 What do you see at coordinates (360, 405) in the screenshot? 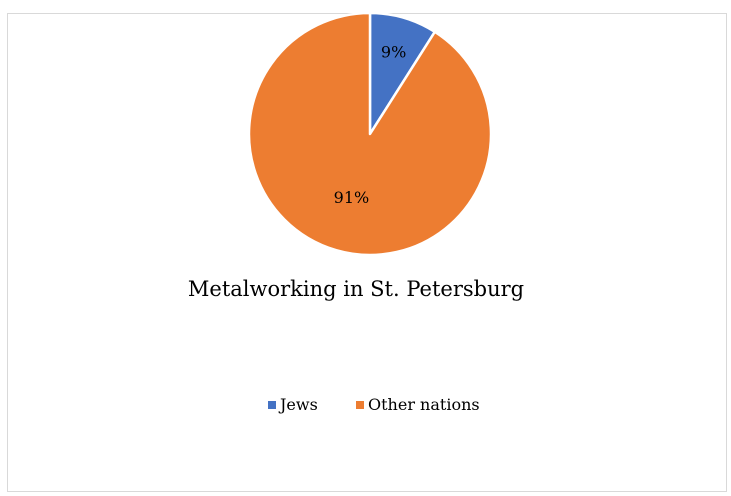
I see `legend-swatch-other-nations` at bounding box center [360, 405].